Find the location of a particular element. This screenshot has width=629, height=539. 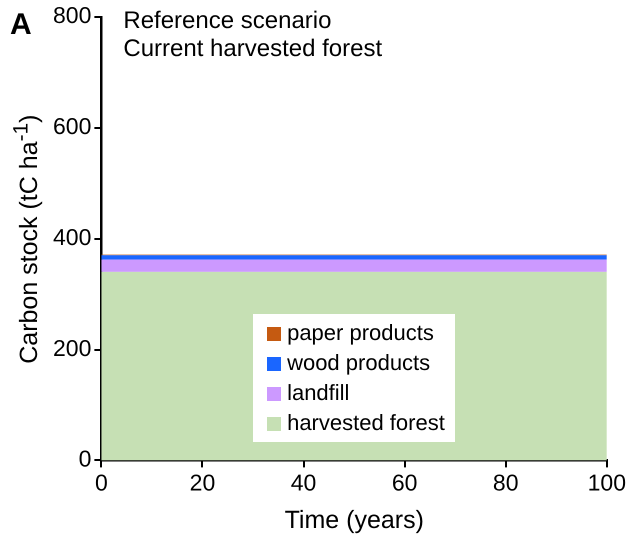

x-tick-label: 100 is located at coordinates (607, 483).